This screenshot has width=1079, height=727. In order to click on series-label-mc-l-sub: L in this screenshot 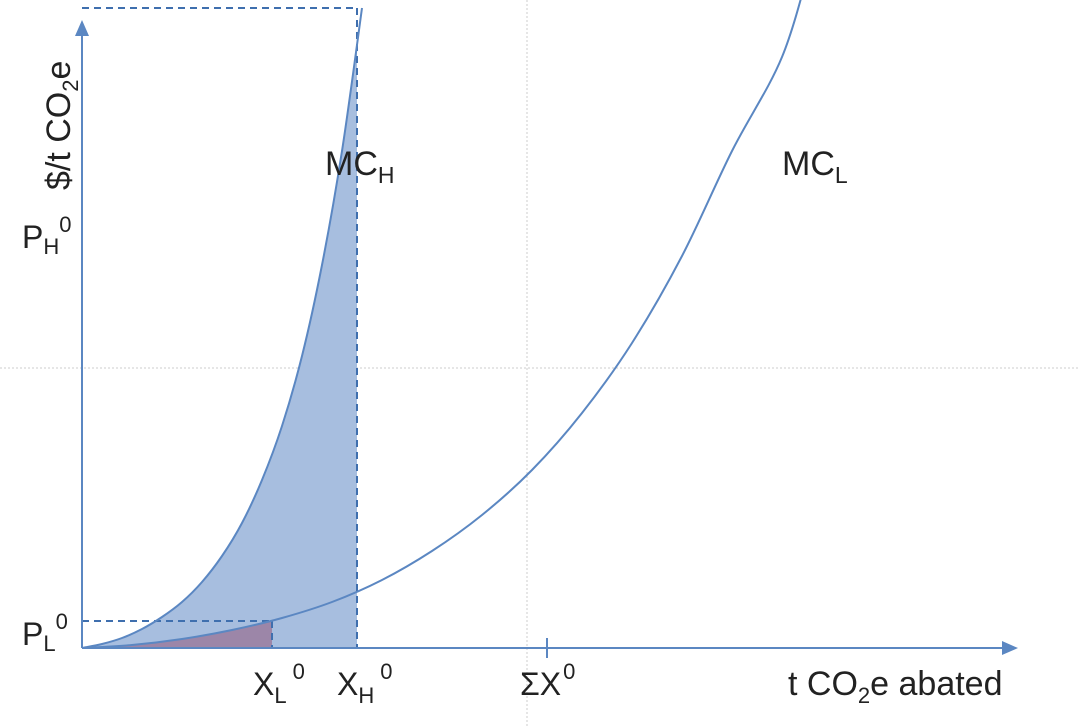, I will do `click(841, 175)`.